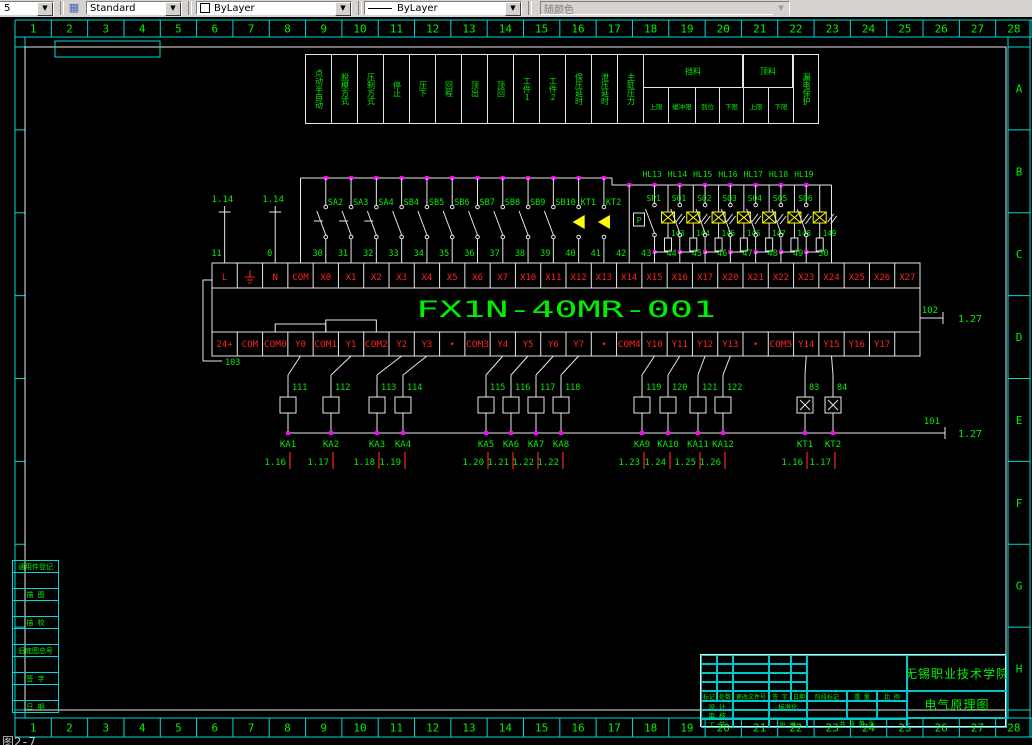 The width and height of the screenshot is (1032, 745). What do you see at coordinates (401, 278) in the screenshot?
I see `plc-input-terminal: X3` at bounding box center [401, 278].